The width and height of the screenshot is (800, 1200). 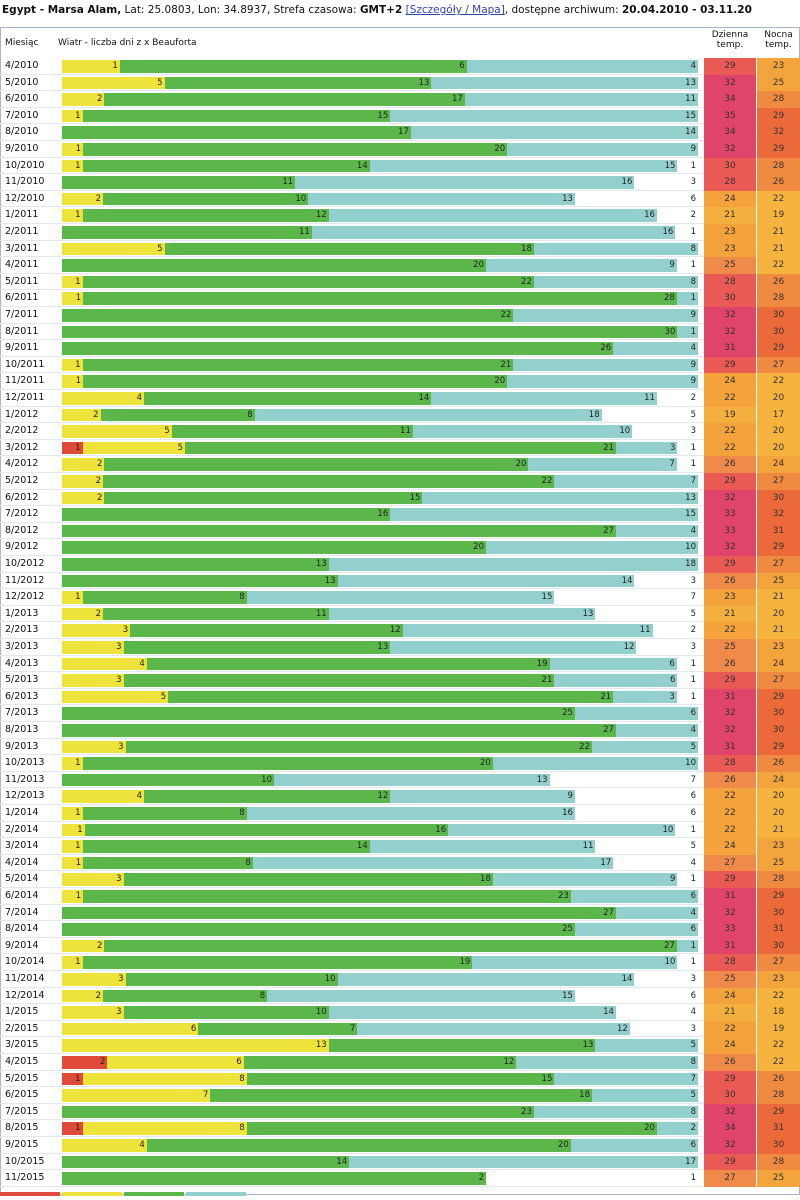 What do you see at coordinates (22, 431) in the screenshot?
I see `month-label: 2/2012` at bounding box center [22, 431].